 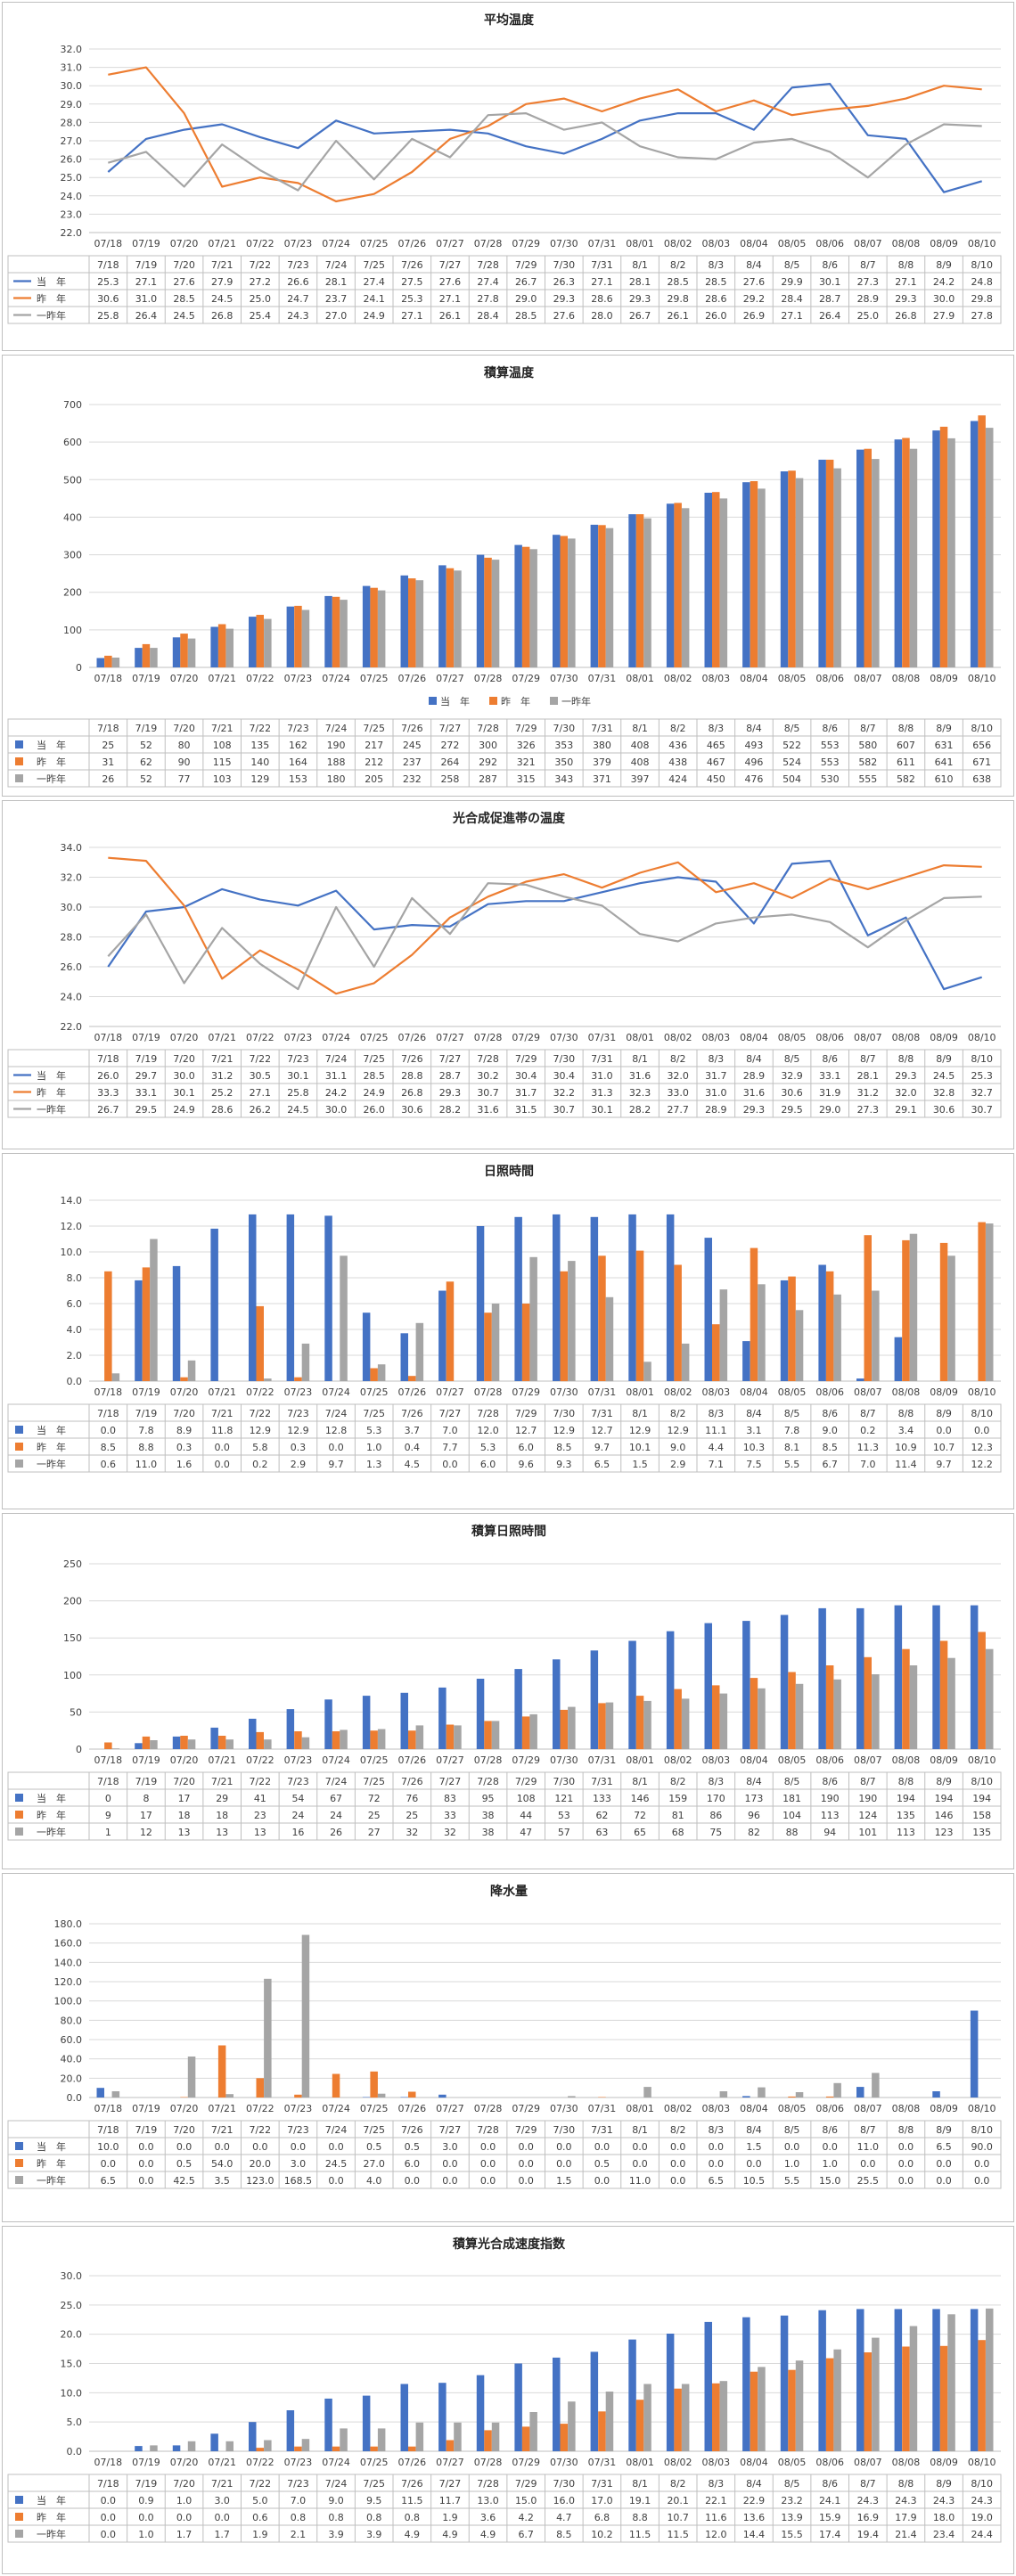 I want to click on table-value-cell: 350, so click(x=563, y=762).